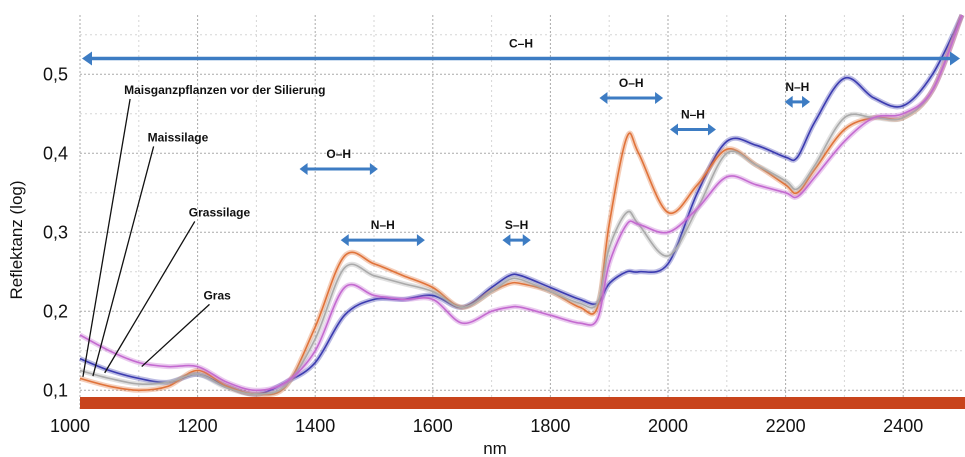  I want to click on y-tick-label: 0,2, so click(55, 311).